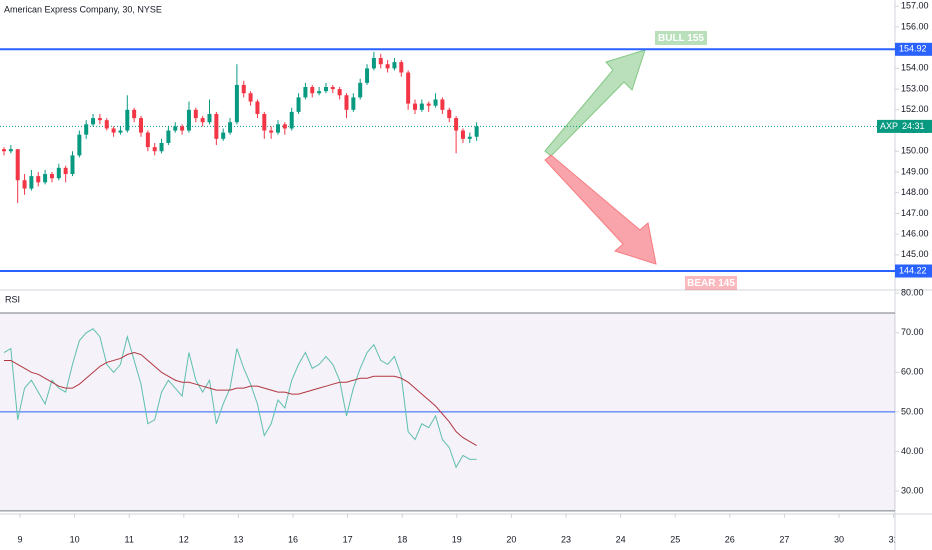 The width and height of the screenshot is (932, 550). Describe the element at coordinates (595, 103) in the screenshot. I see `bull-arrow` at that location.